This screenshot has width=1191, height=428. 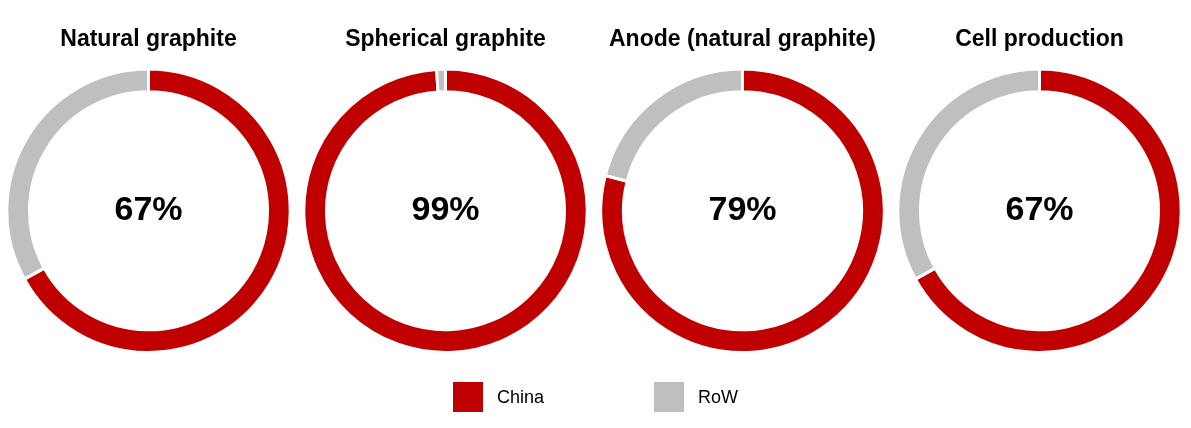 What do you see at coordinates (445, 38) in the screenshot?
I see `chart-title: Spherical graphite` at bounding box center [445, 38].